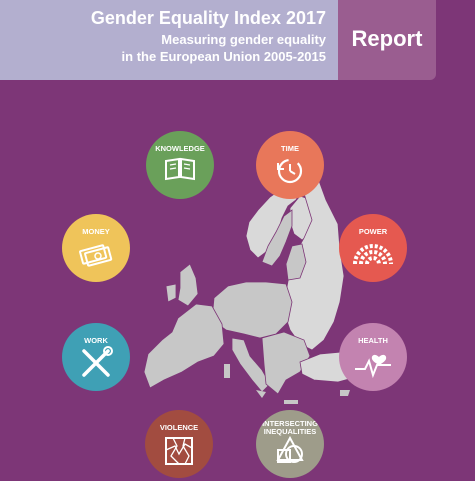 The height and width of the screenshot is (481, 475). I want to click on violence-label: VIOLENCE, so click(179, 427).